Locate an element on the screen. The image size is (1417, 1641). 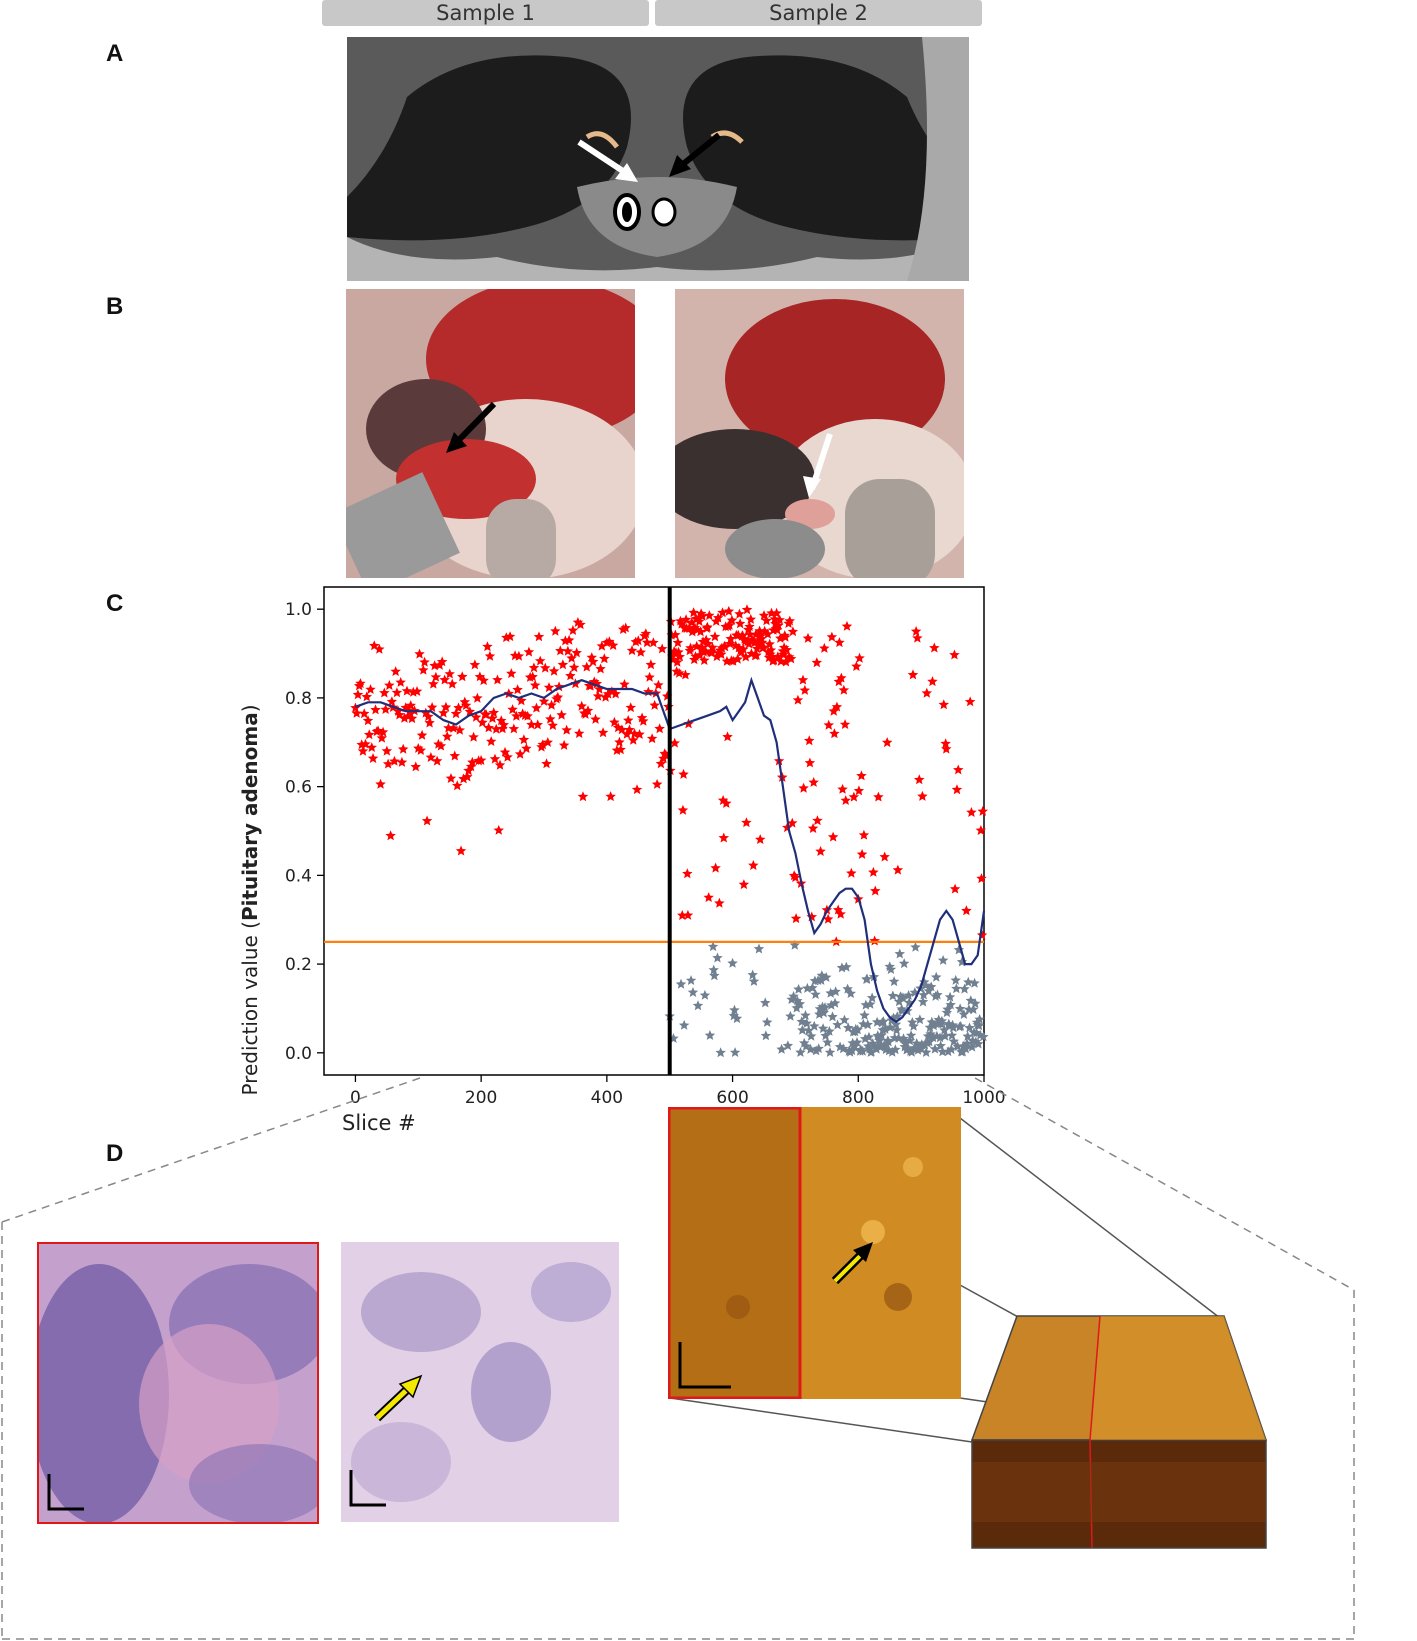
y-axis-label: Prediction value (Pituitary adenoma) is located at coordinates (250, 899).